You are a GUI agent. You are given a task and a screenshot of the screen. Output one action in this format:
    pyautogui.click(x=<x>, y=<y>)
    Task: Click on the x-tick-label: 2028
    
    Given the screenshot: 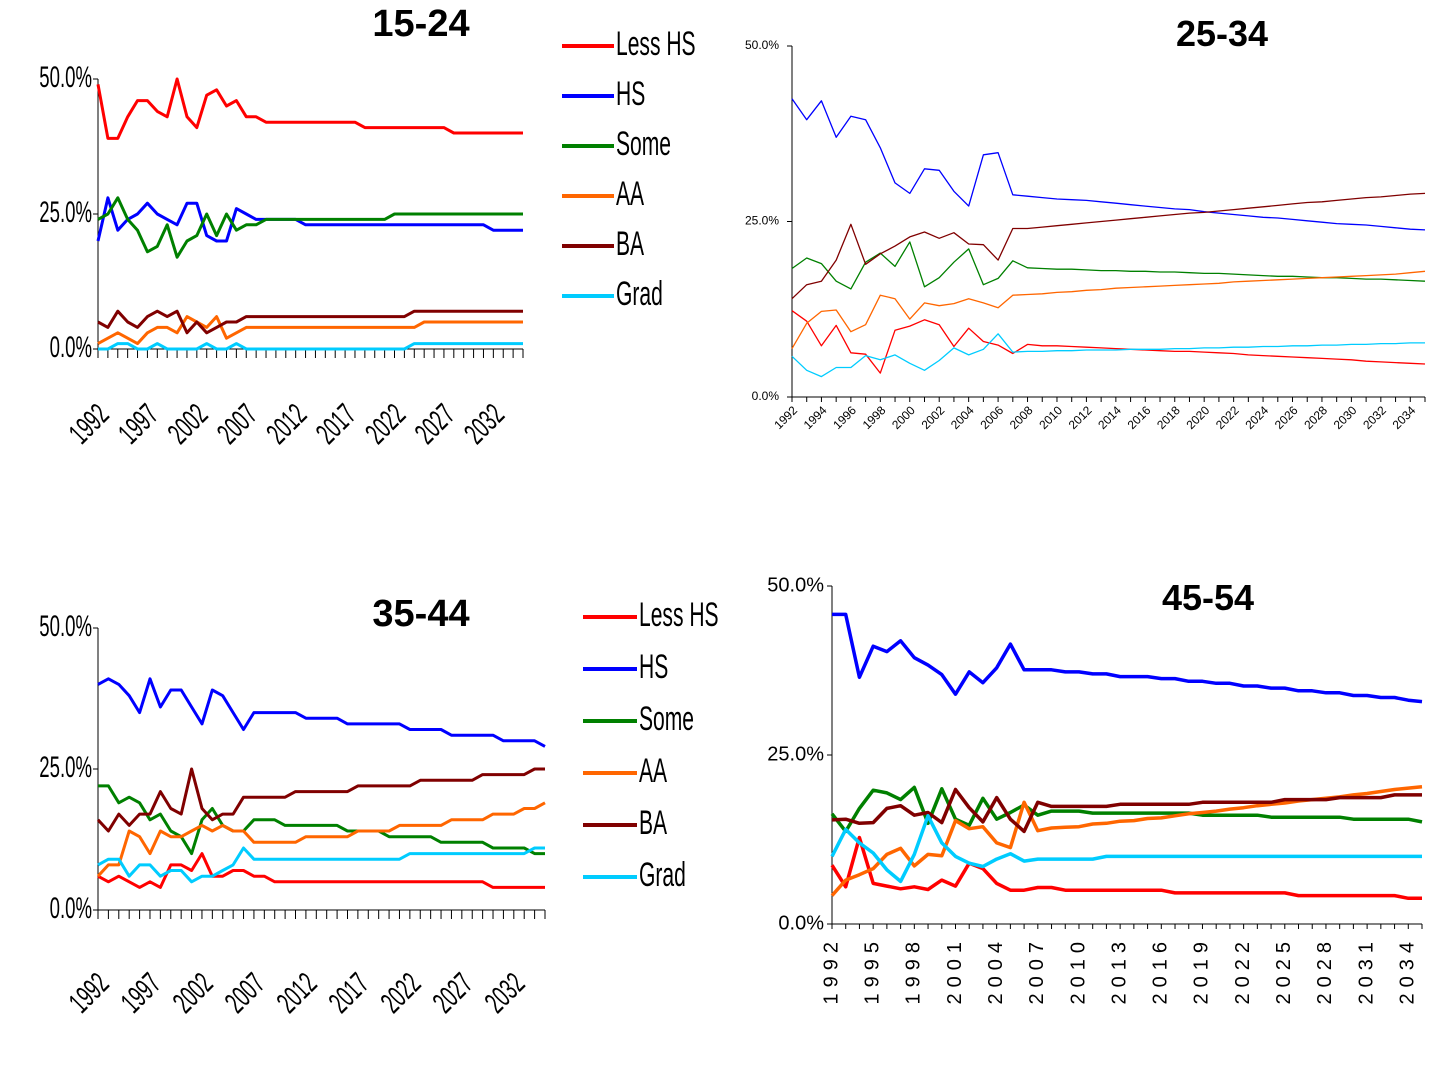 What is the action you would take?
    pyautogui.click(x=1315, y=417)
    